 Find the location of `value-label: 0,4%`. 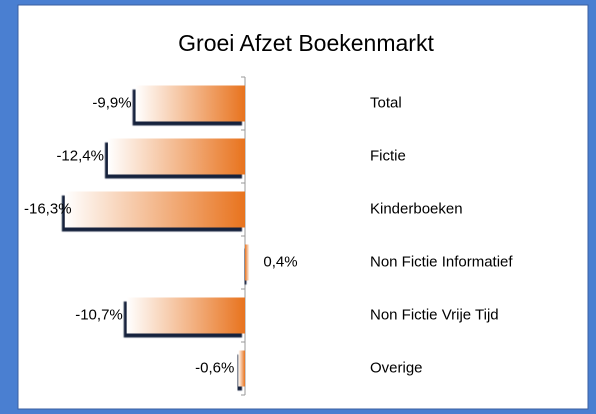

value-label: 0,4% is located at coordinates (280, 261).